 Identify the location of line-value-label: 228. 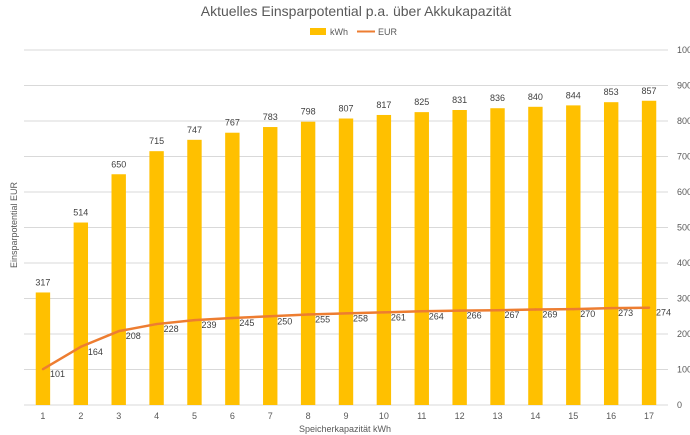
(171, 329).